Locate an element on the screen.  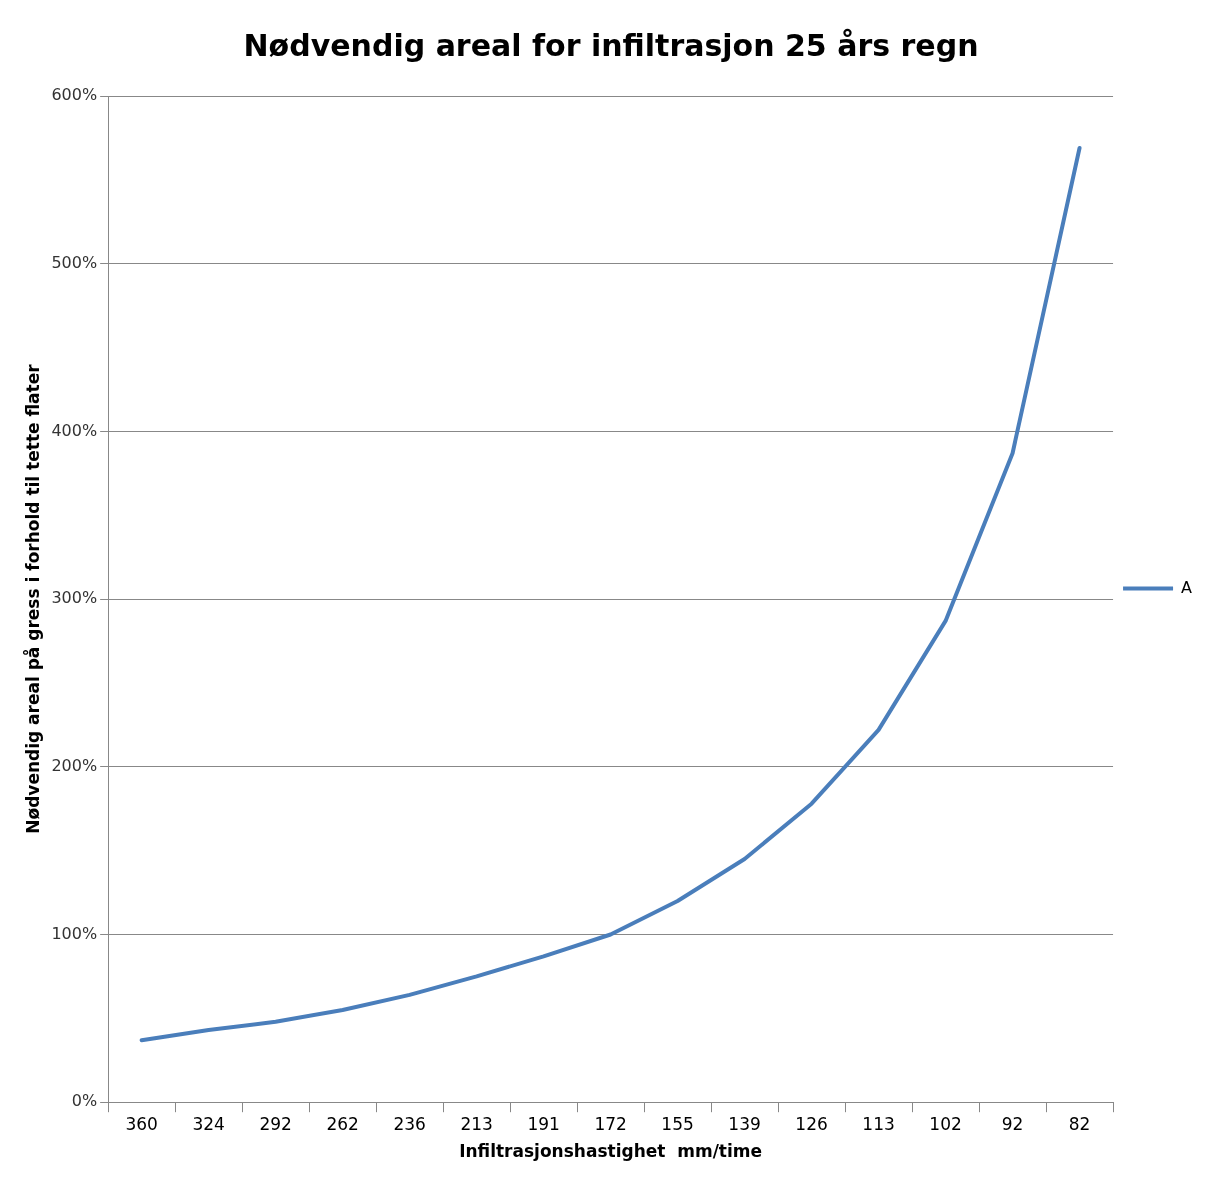
x-tick-label: 262 is located at coordinates (342, 1123).